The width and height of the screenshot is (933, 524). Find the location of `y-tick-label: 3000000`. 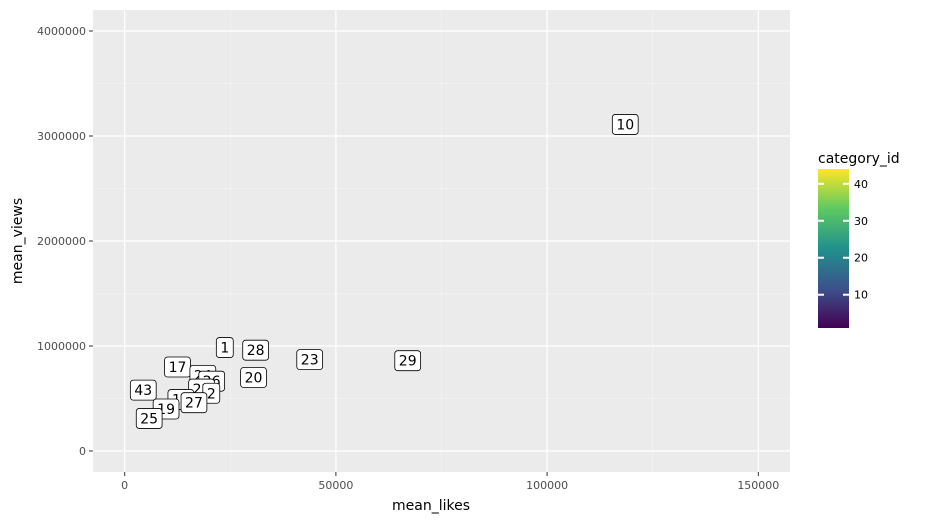

y-tick-label: 3000000 is located at coordinates (61, 136).